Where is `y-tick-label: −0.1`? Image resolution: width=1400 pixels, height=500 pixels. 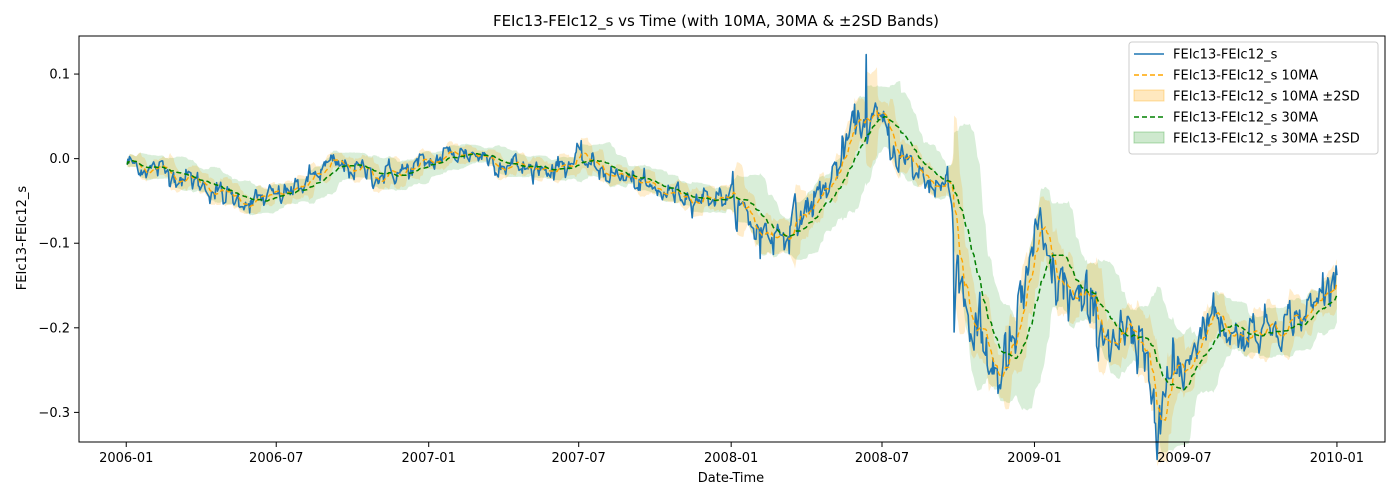
y-tick-label: −0.1 is located at coordinates (54, 244).